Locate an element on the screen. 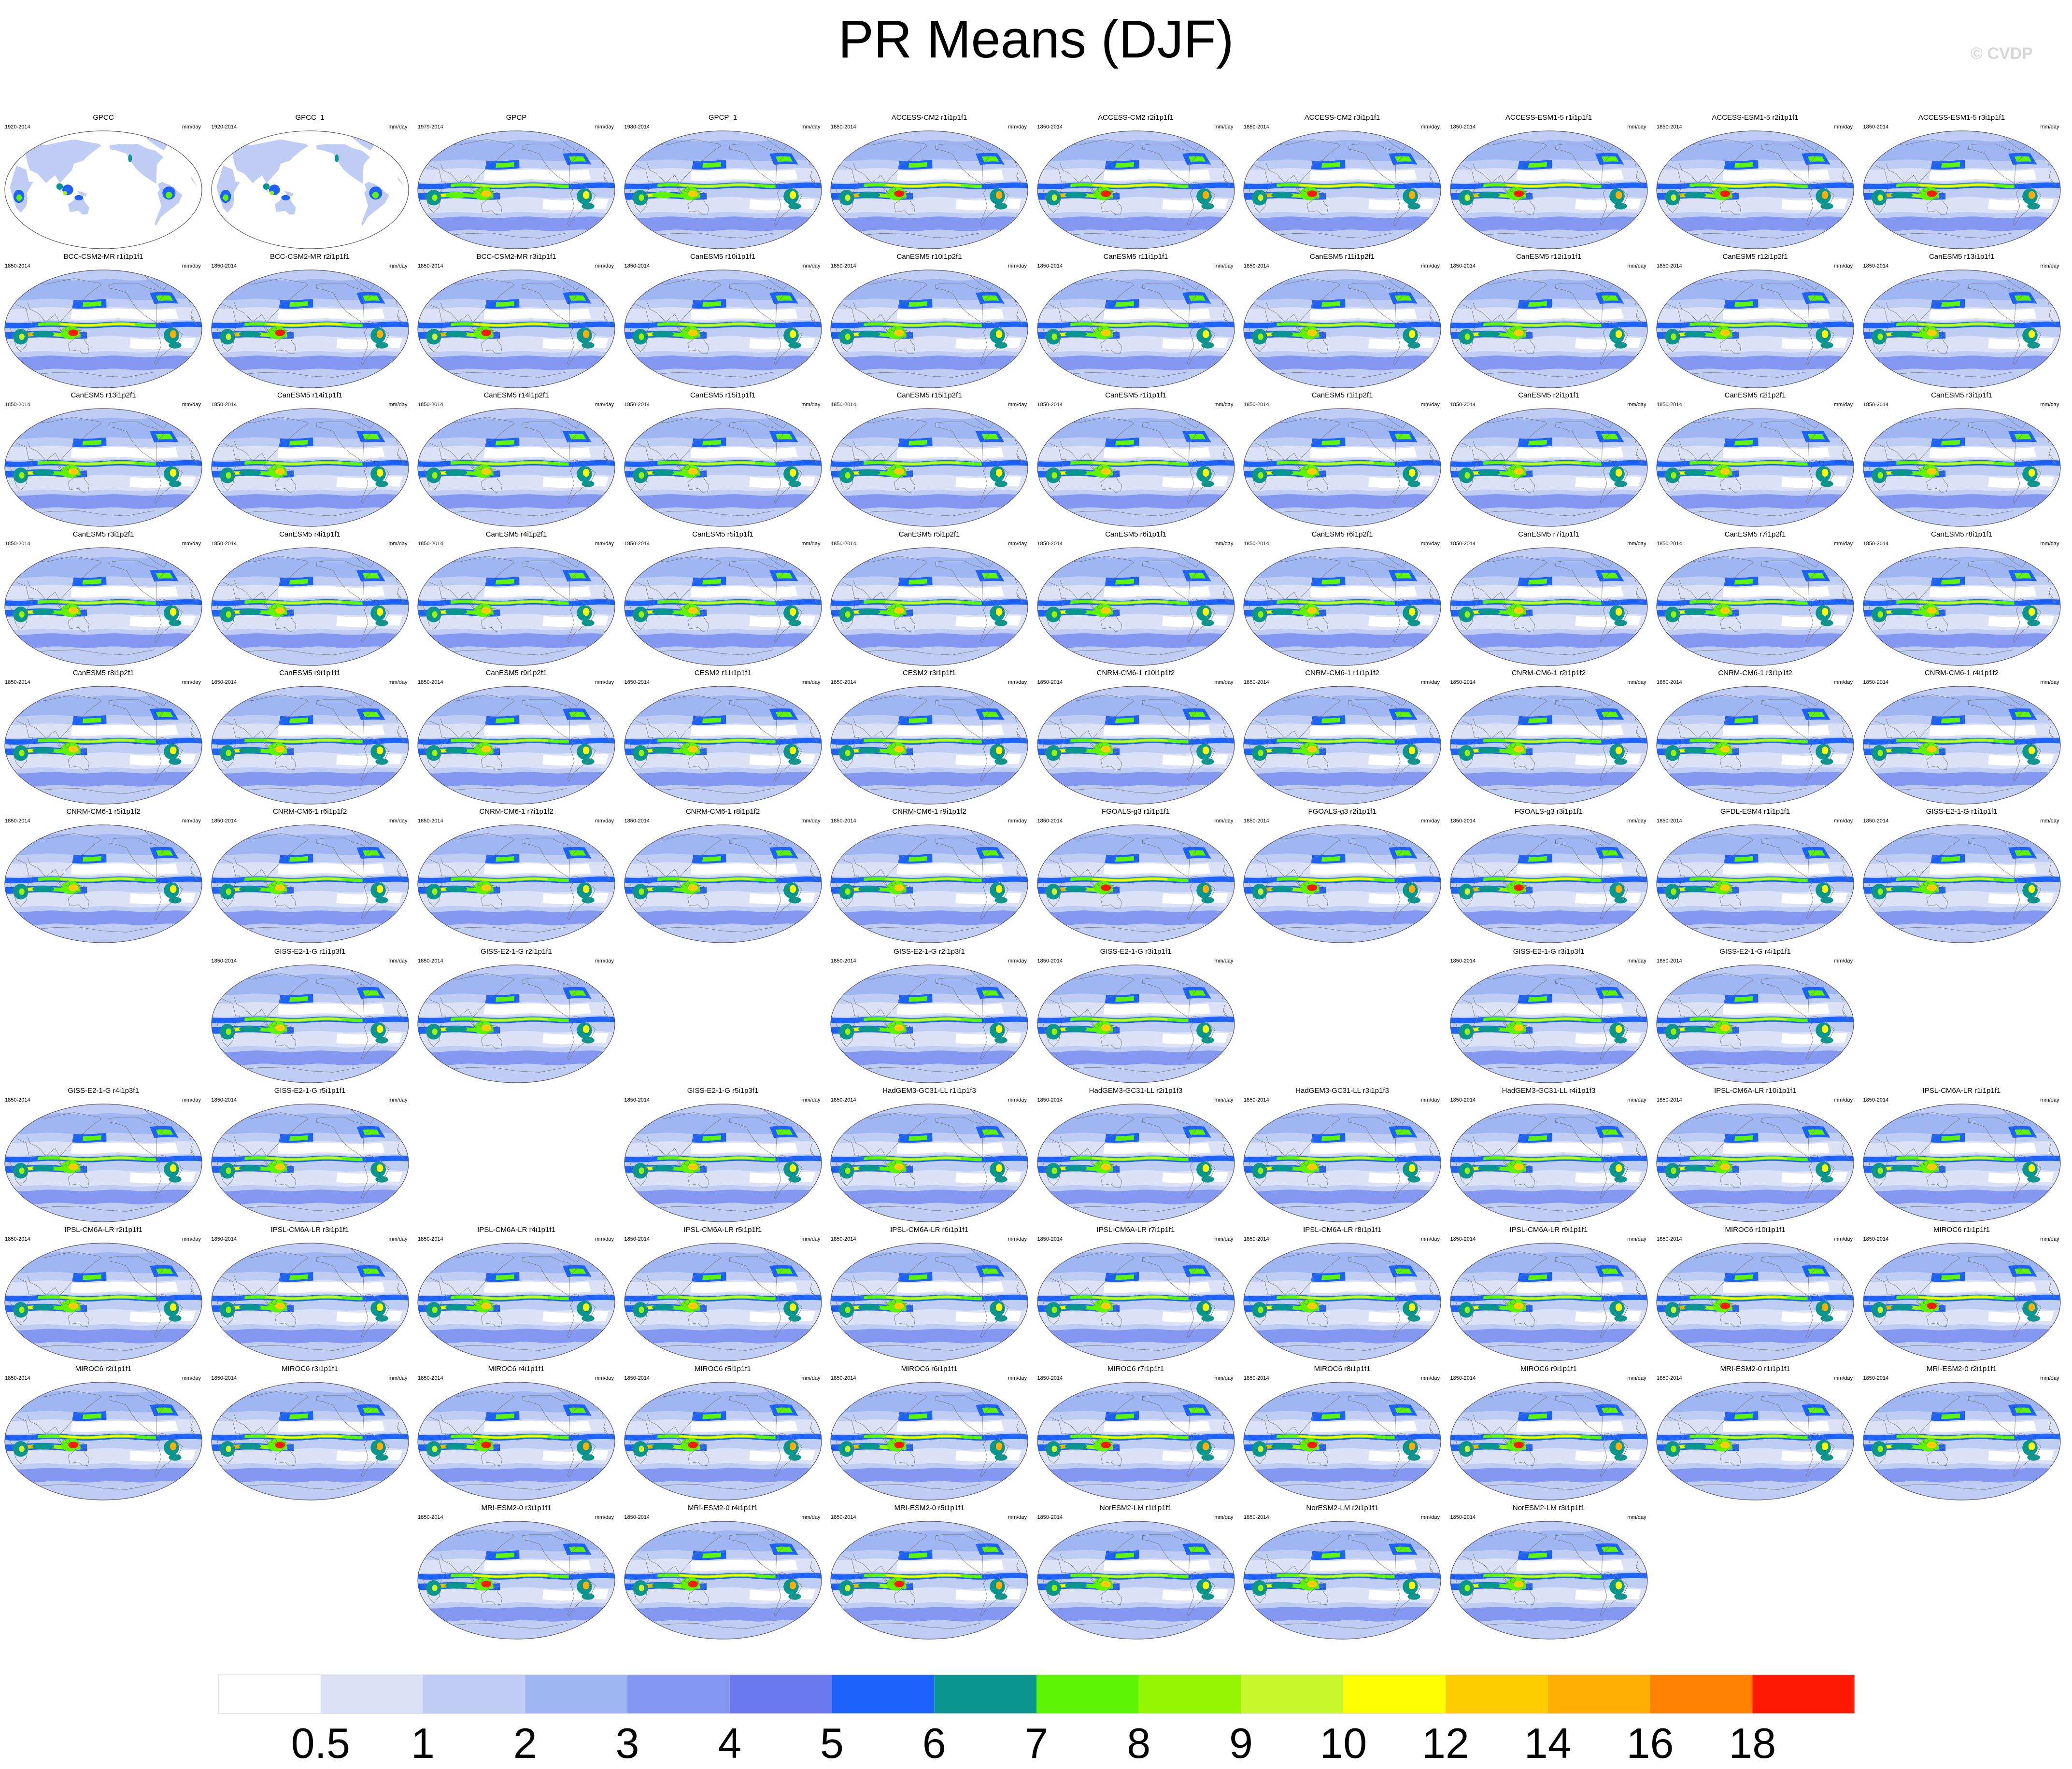 This screenshot has height=1769, width=2072. map-panel: IPSL-CM6A-LR r4i1p1f1 1850-2014 mm/day is located at coordinates (516, 1294).